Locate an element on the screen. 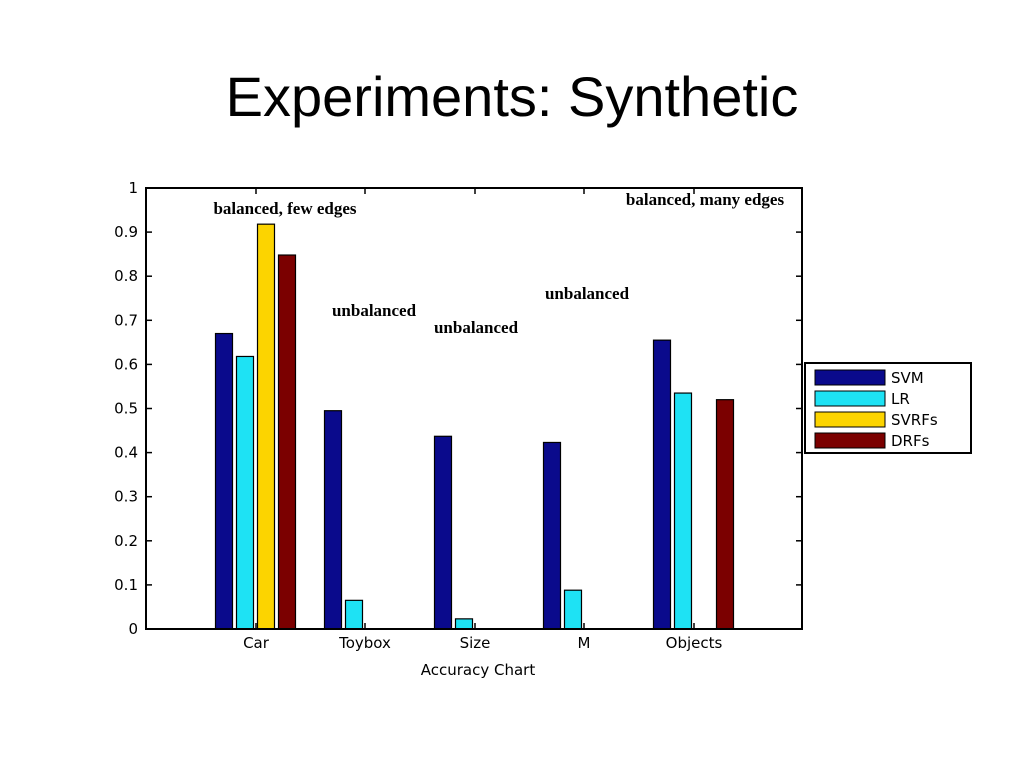  x-tick-label-m: M is located at coordinates (584, 643).